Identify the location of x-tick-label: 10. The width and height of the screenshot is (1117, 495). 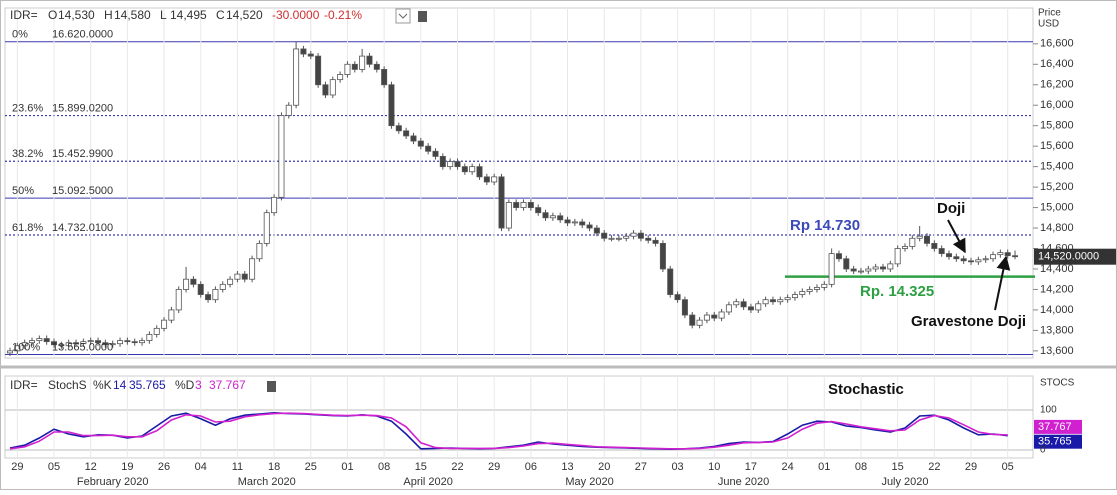
(714, 467).